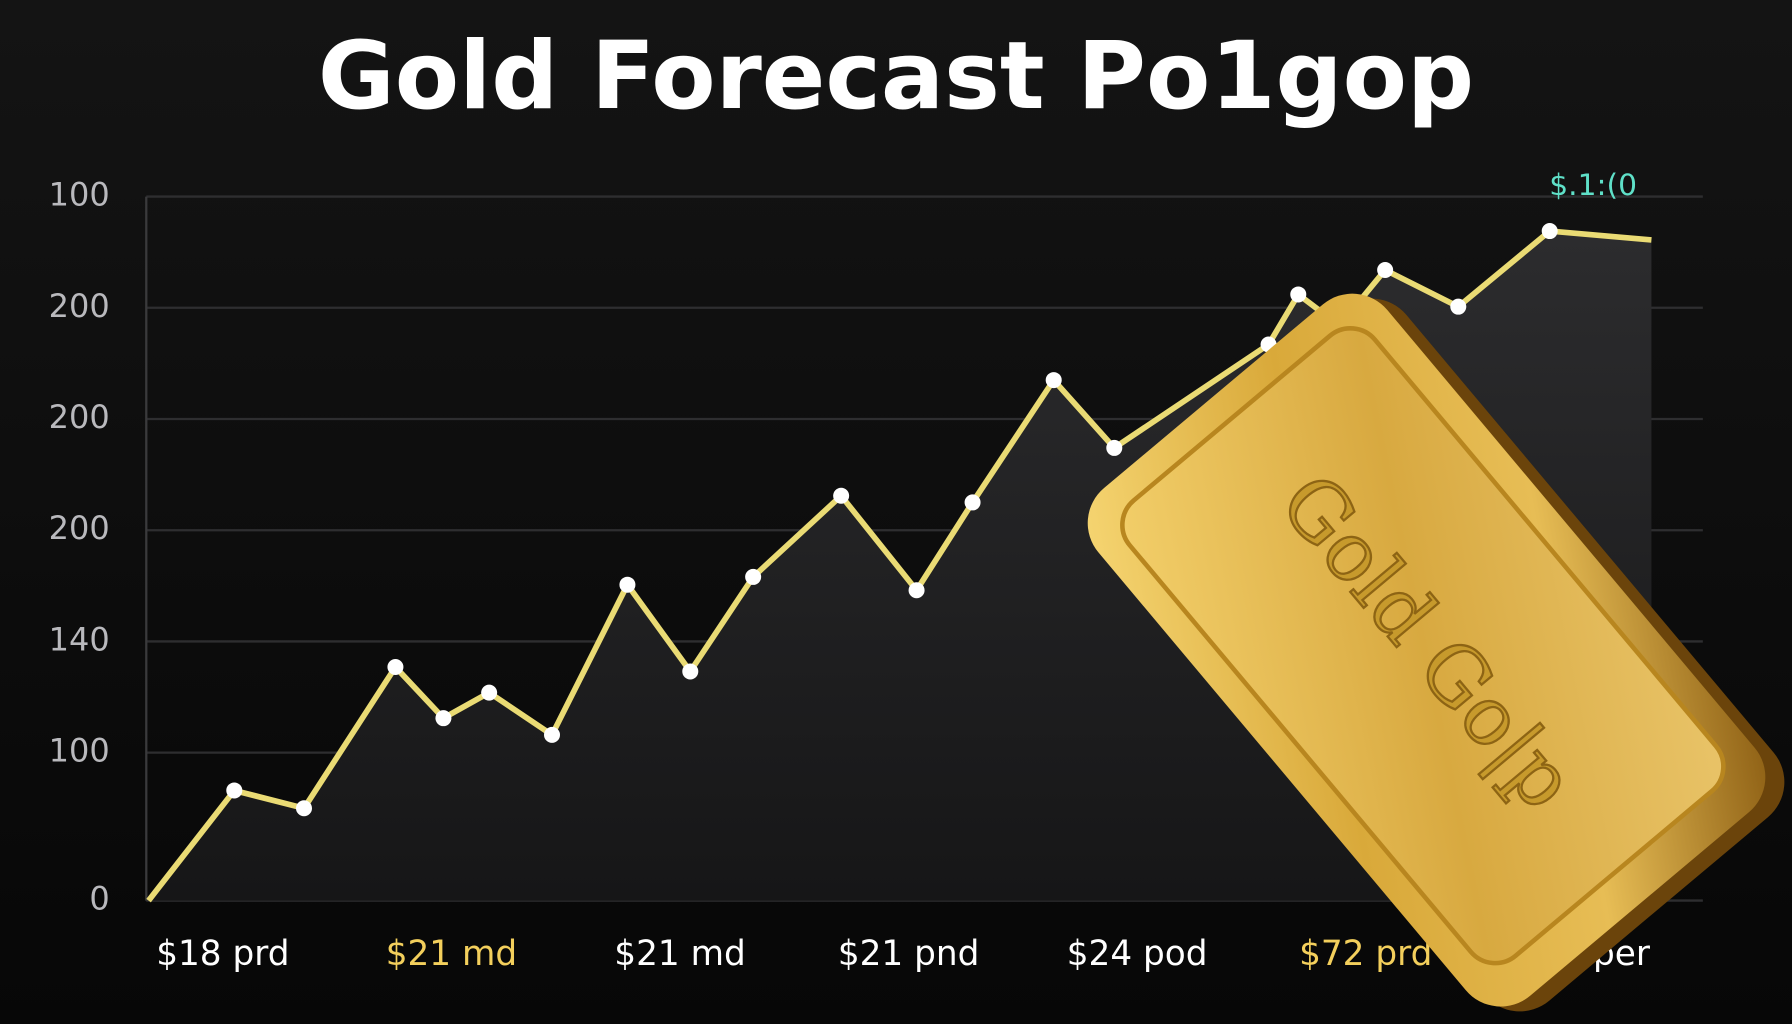 The image size is (1792, 1024). I want to click on y-tick-label: 140, so click(79, 639).